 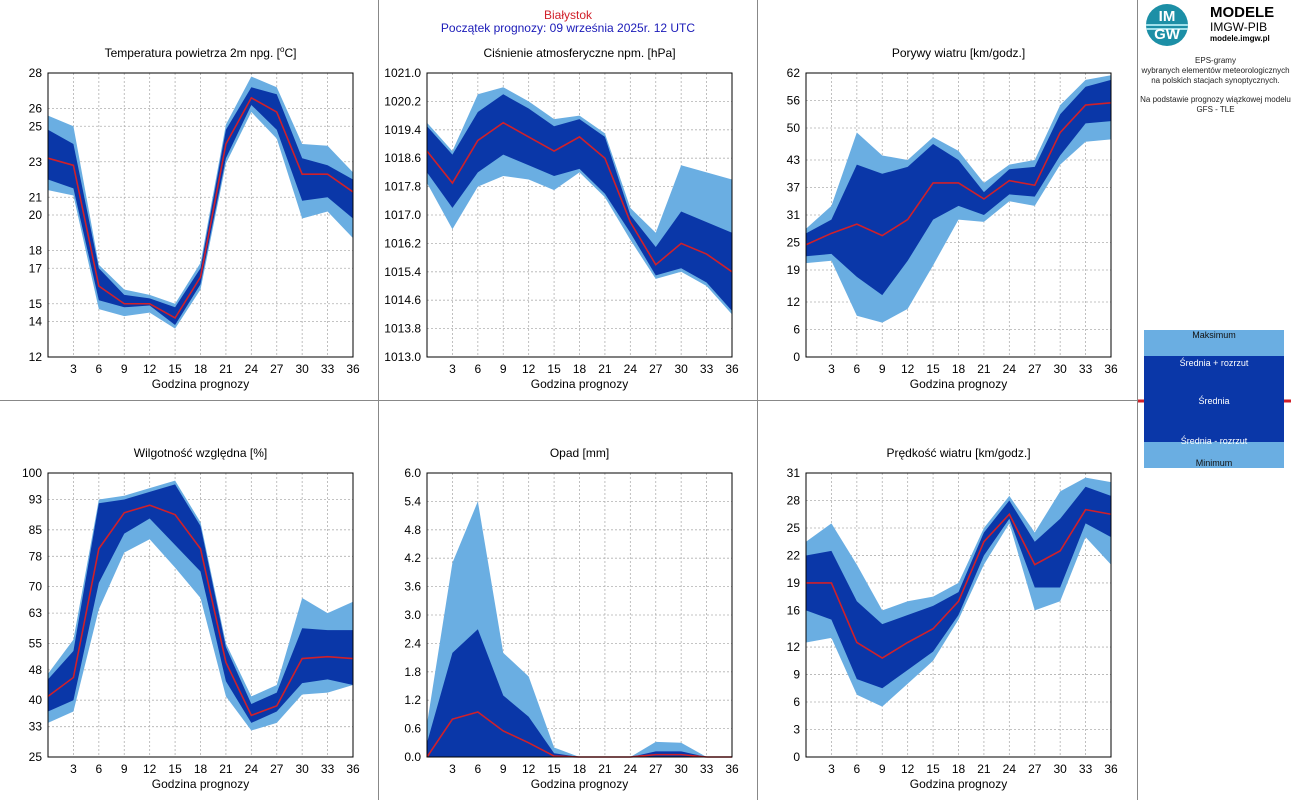 What do you see at coordinates (36, 700) in the screenshot?
I see `y-tick-label: 40` at bounding box center [36, 700].